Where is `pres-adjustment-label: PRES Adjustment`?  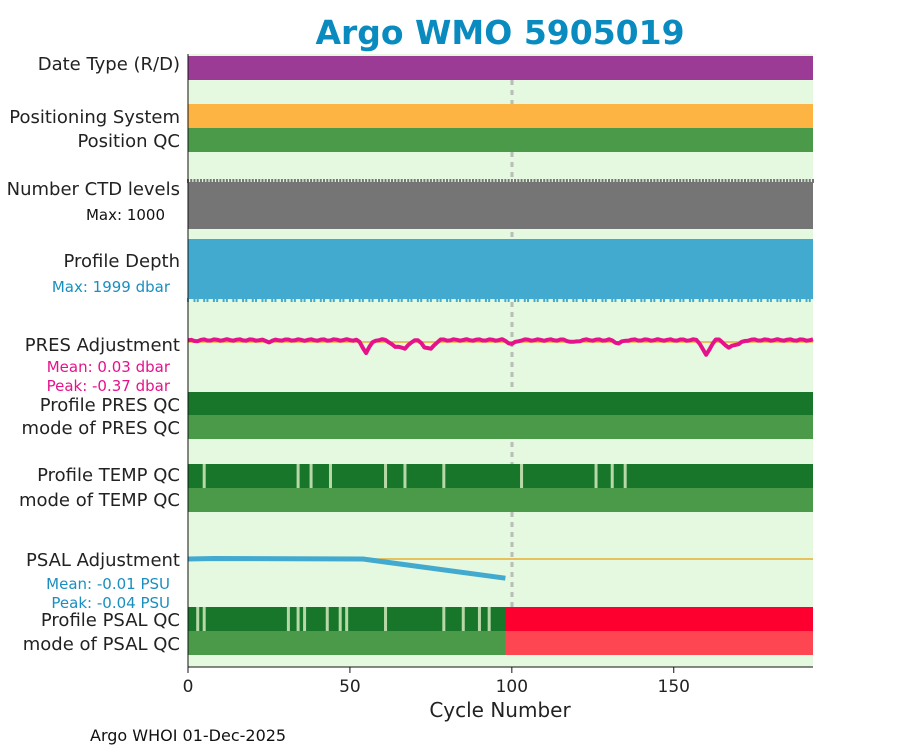 pres-adjustment-label: PRES Adjustment is located at coordinates (102, 345).